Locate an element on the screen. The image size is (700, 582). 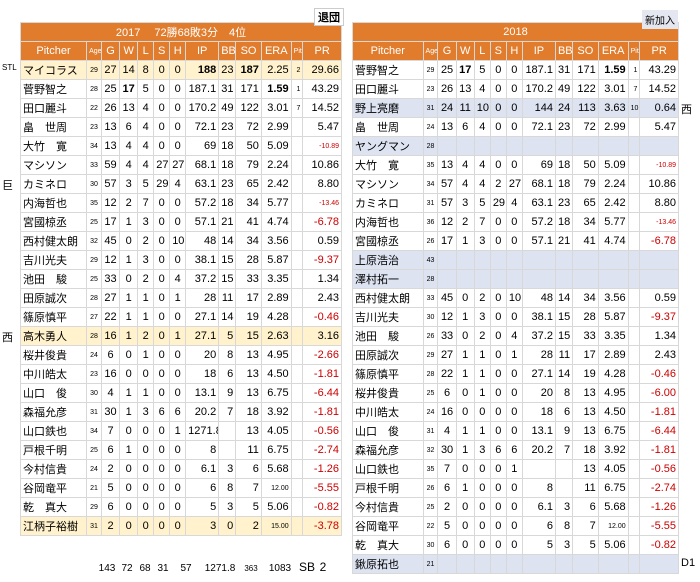
right-cell-h: 6 is located at coordinates (514, 450).